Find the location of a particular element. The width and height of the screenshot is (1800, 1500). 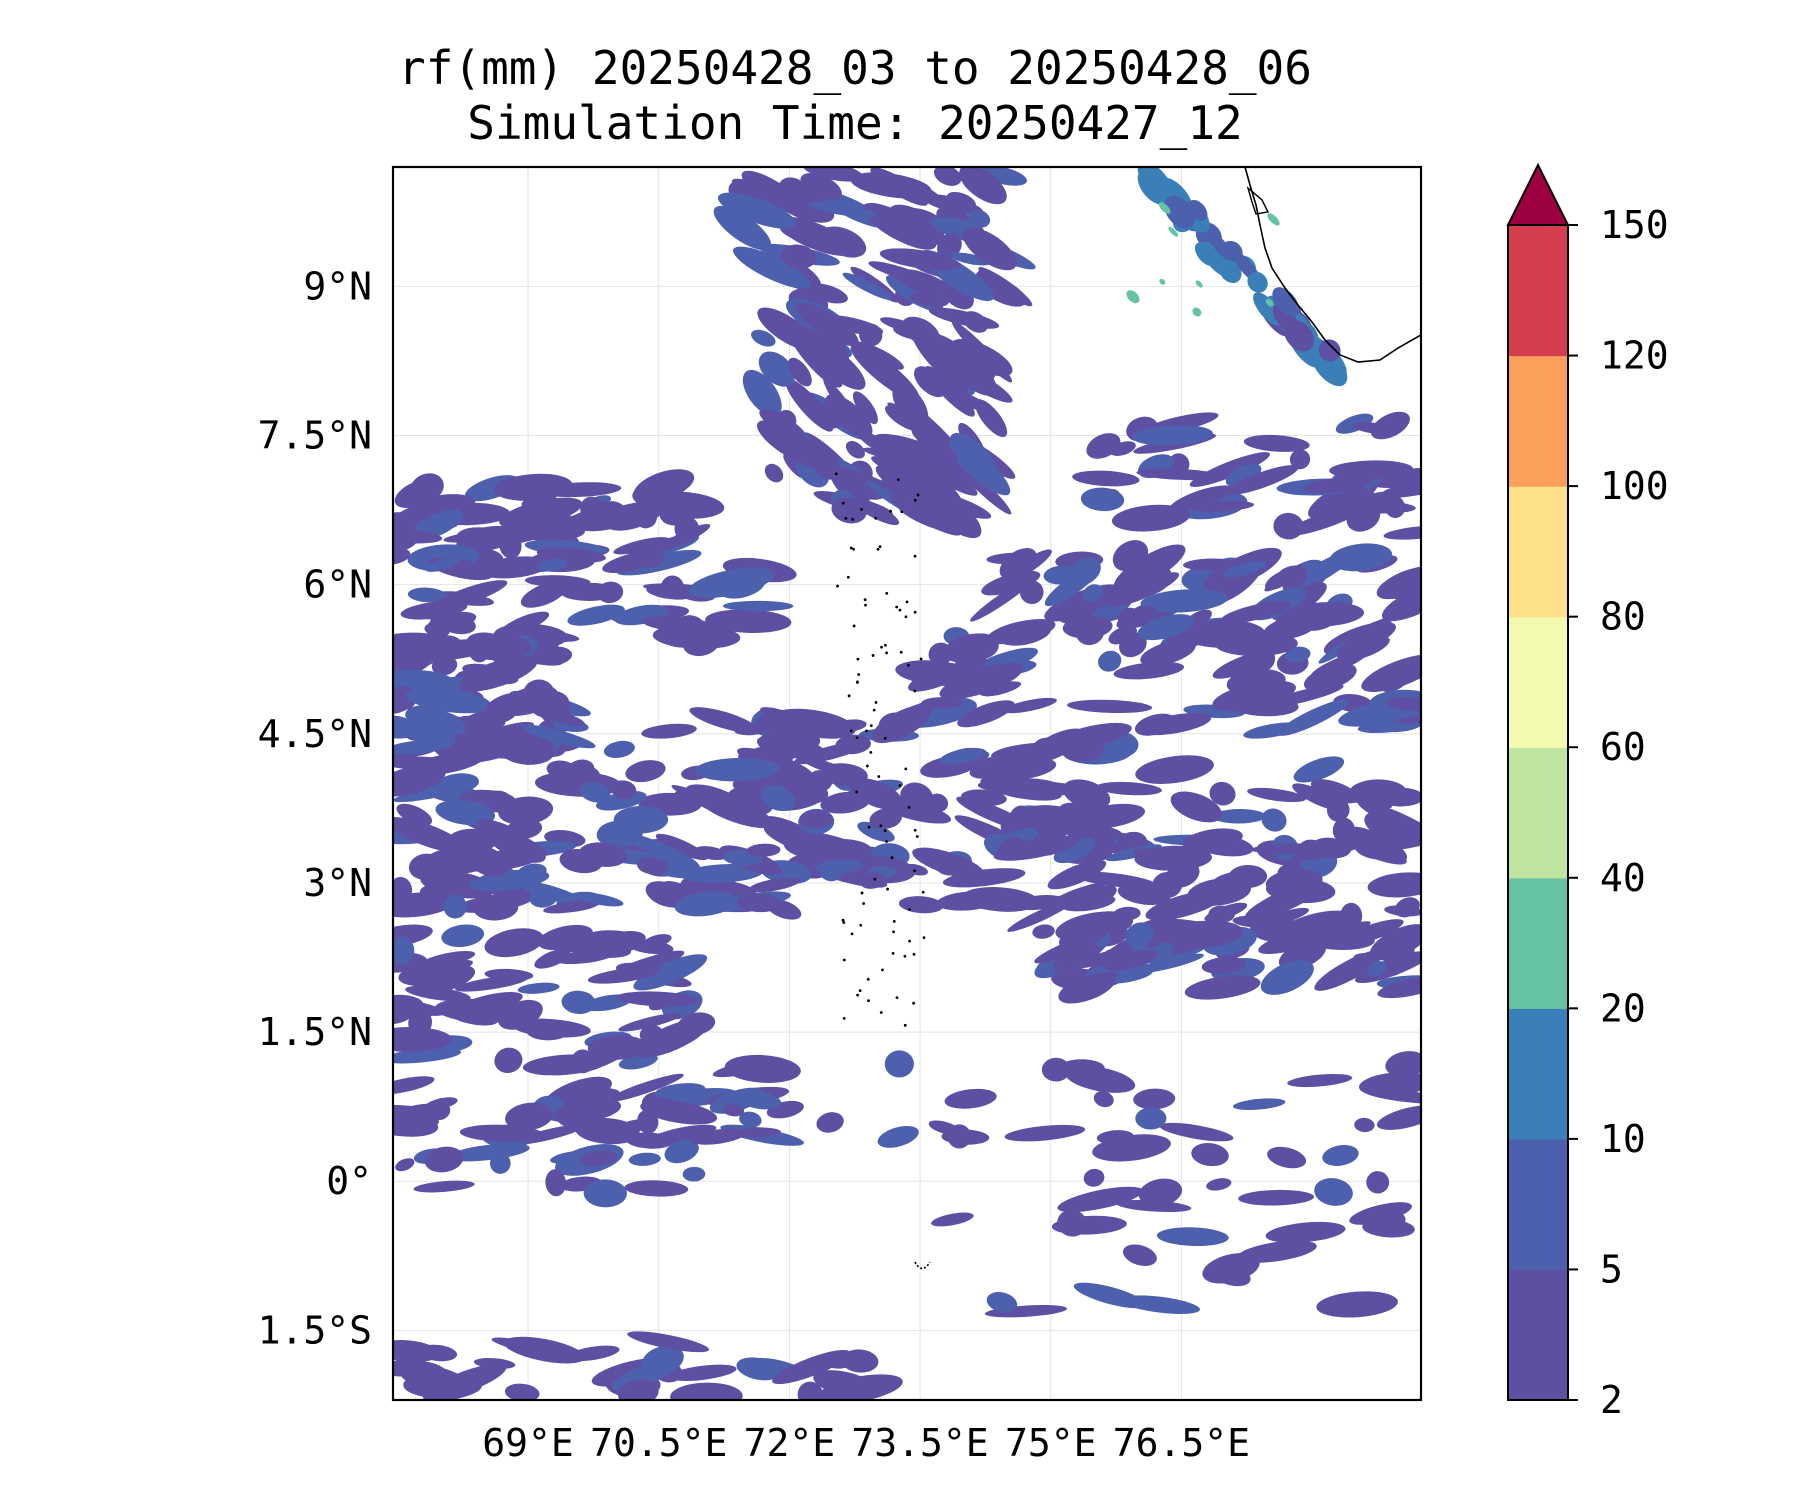

map-title-line2: Simulation Time: 20250427_12 is located at coordinates (855, 123).